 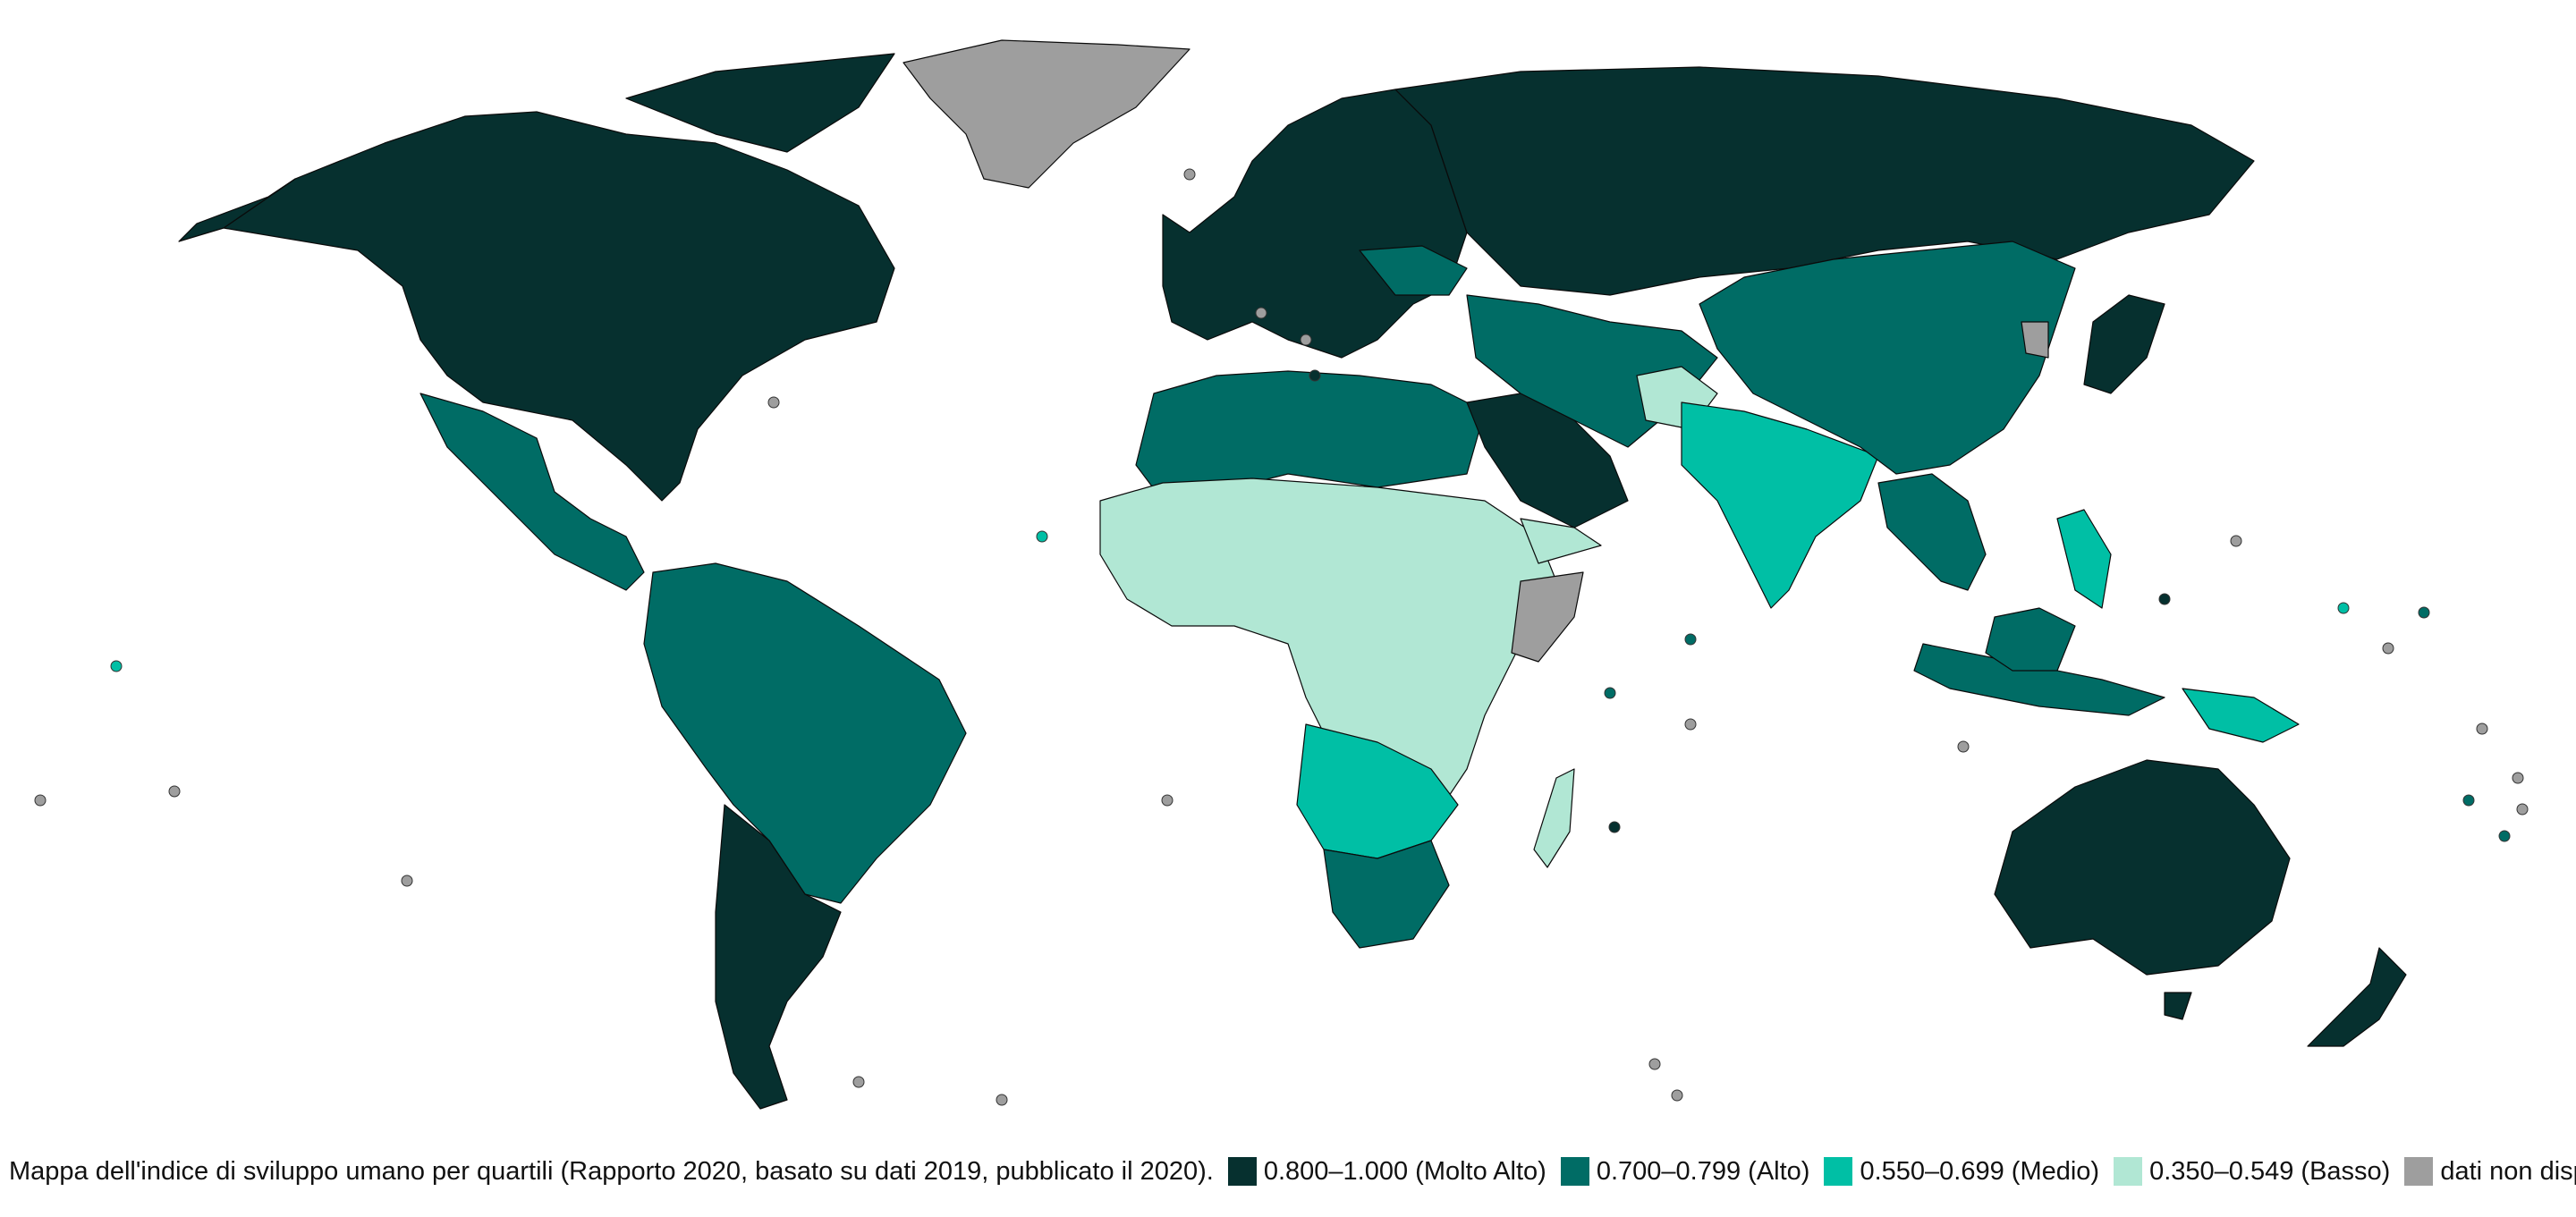 I want to click on region-mexico-central-america, so click(x=532, y=492).